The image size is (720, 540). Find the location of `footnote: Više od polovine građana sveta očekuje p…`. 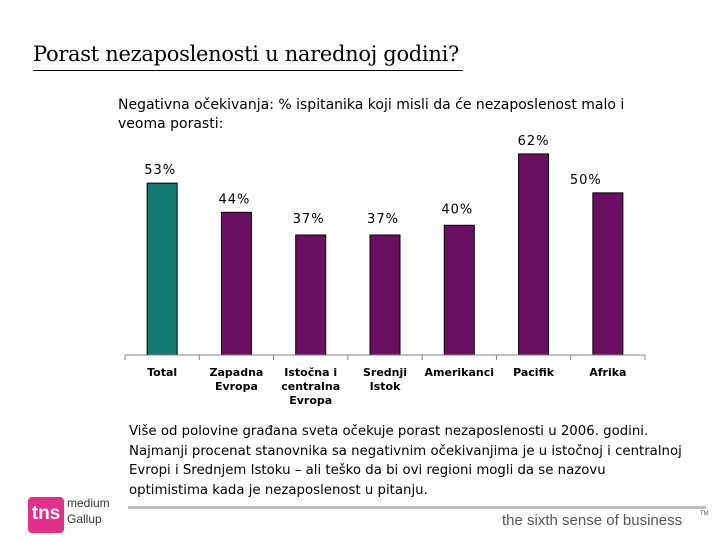

footnote: Više od polovine građana sveta očekuje p… is located at coordinates (416, 461).